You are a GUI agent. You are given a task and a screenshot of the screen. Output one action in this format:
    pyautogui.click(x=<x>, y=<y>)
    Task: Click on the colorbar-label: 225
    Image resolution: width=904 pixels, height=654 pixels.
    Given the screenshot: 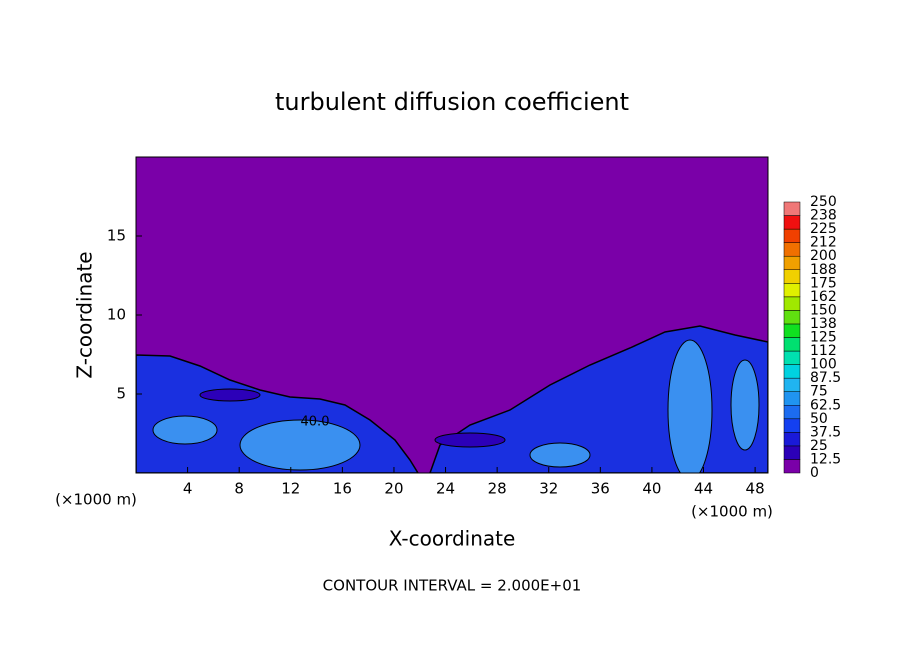 What is the action you would take?
    pyautogui.click(x=823, y=229)
    